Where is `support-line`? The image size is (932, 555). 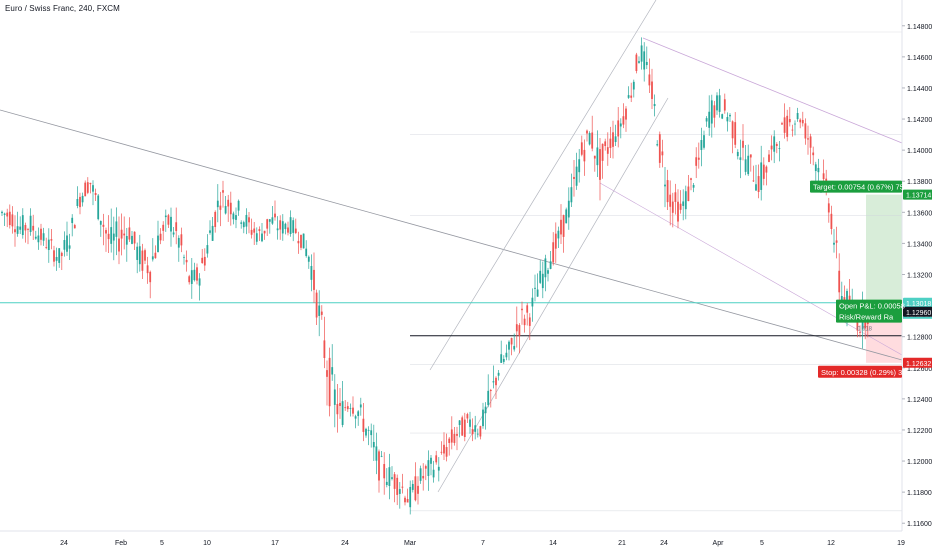
support-line is located at coordinates (751, 269).